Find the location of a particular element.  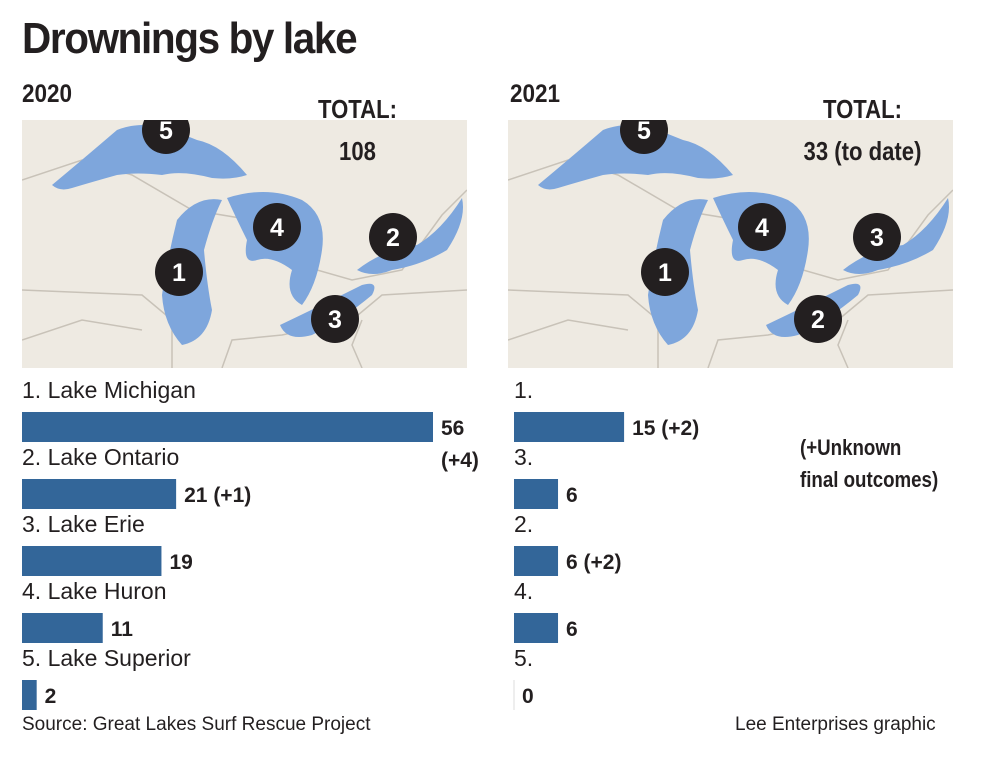

category-label: 5. is located at coordinates (523, 658).